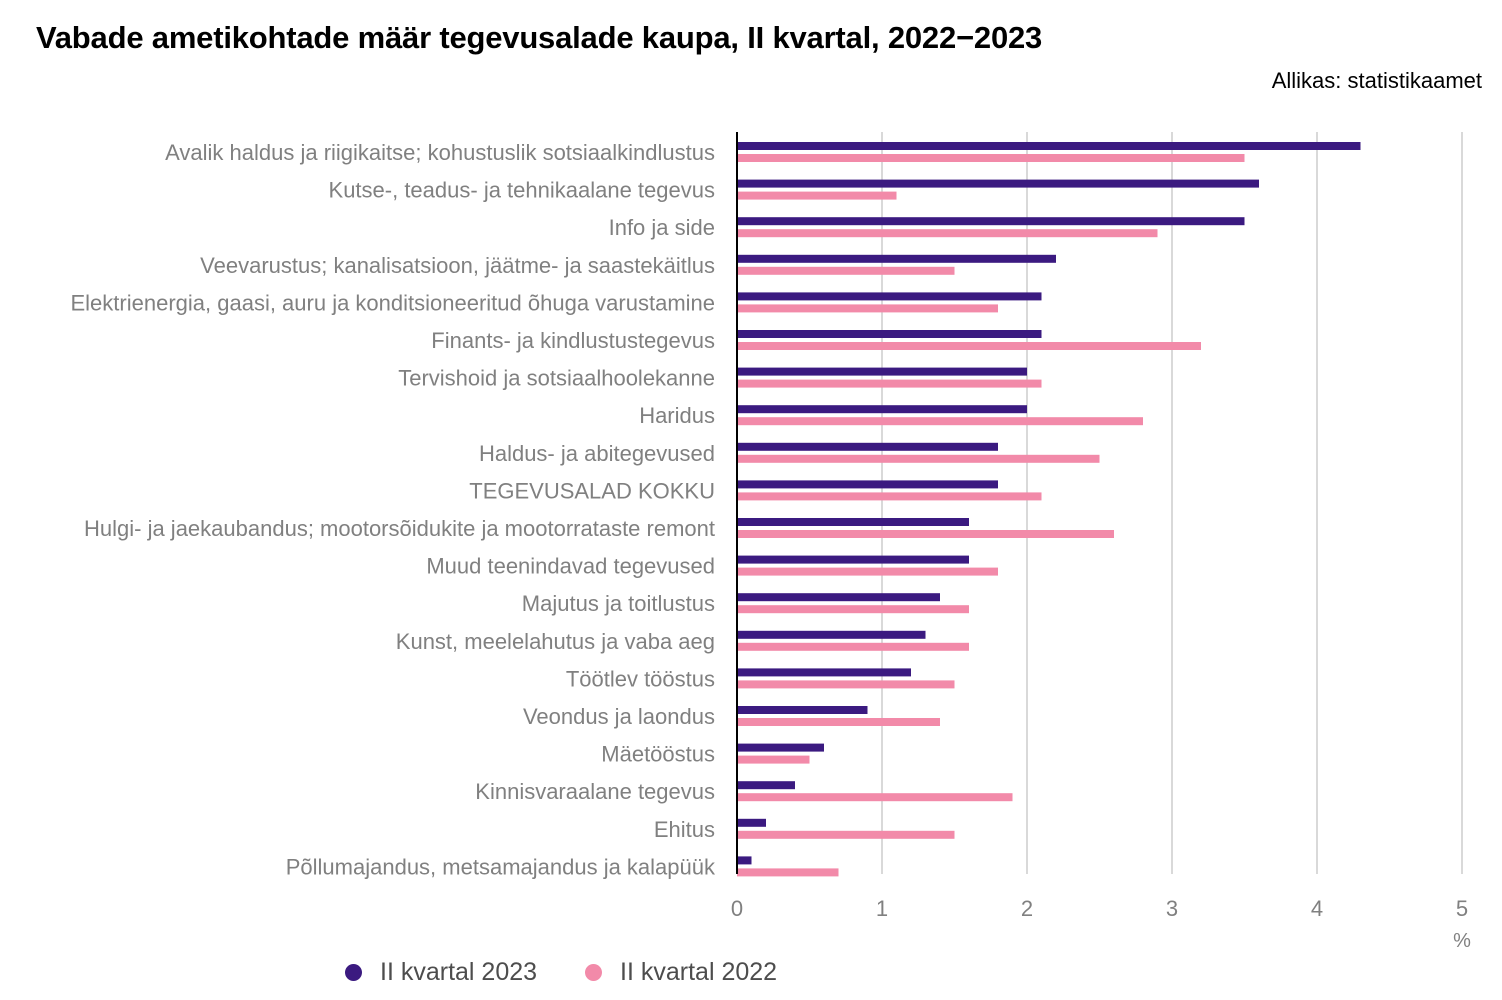 Image resolution: width=1502 pixels, height=1000 pixels. I want to click on legend: II kvartal 2023 II kvartal 2022, so click(585, 972).